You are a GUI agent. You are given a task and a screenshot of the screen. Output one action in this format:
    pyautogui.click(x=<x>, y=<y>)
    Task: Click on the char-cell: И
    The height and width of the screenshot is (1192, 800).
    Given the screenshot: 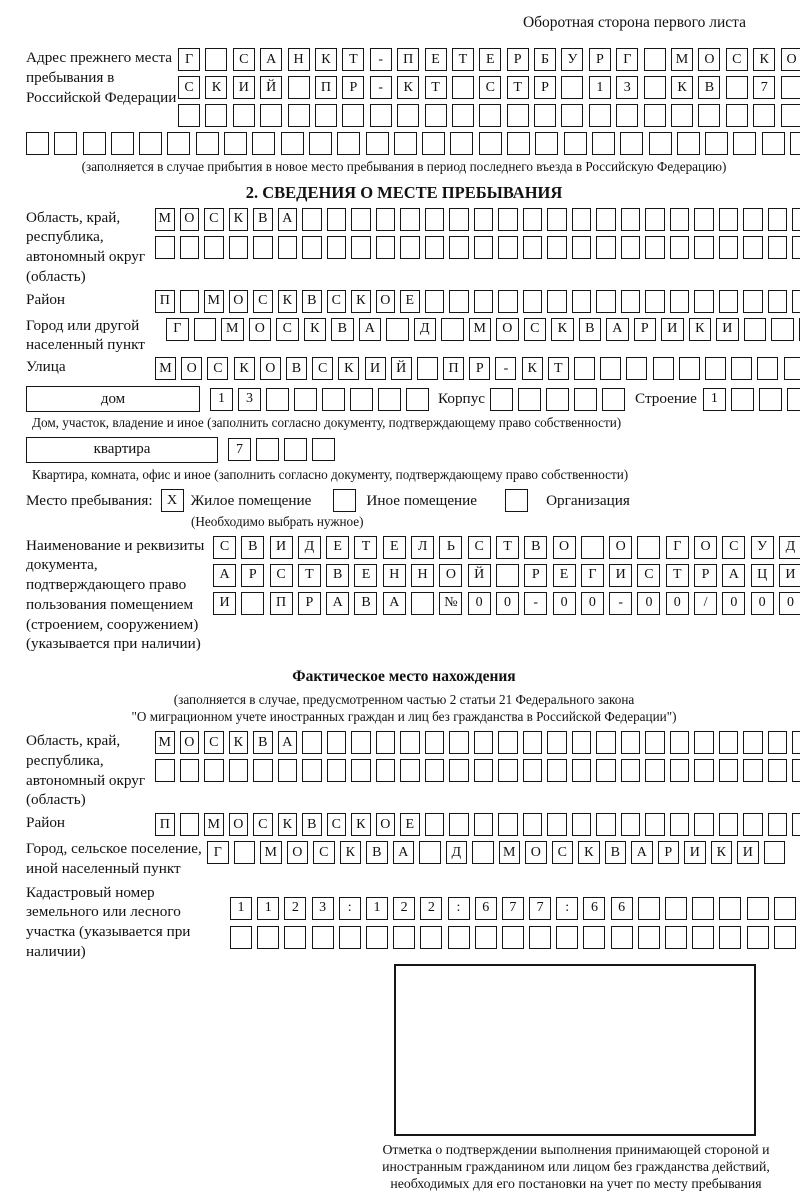 What is the action you would take?
    pyautogui.click(x=727, y=329)
    